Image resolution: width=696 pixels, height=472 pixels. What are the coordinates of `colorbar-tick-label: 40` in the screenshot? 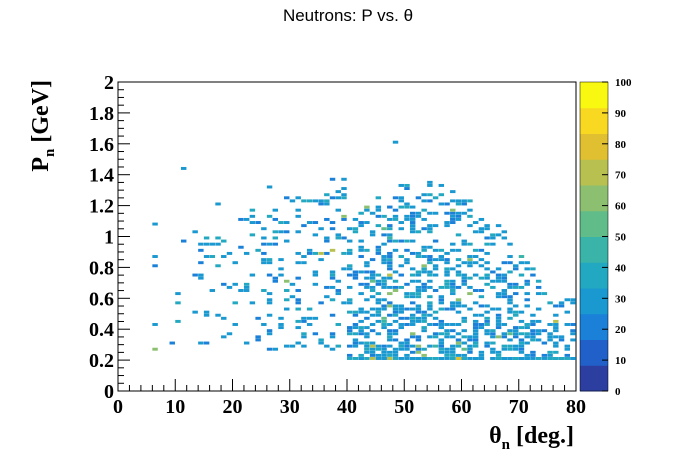 It's located at (621, 268).